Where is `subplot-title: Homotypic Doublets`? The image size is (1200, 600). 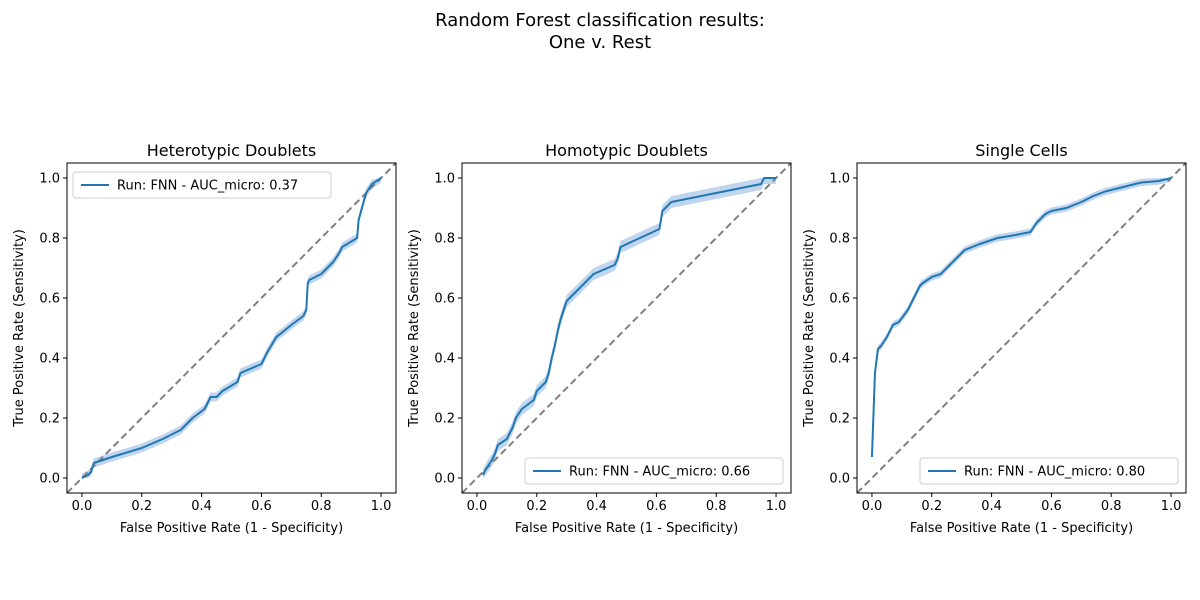
subplot-title: Homotypic Doublets is located at coordinates (626, 150).